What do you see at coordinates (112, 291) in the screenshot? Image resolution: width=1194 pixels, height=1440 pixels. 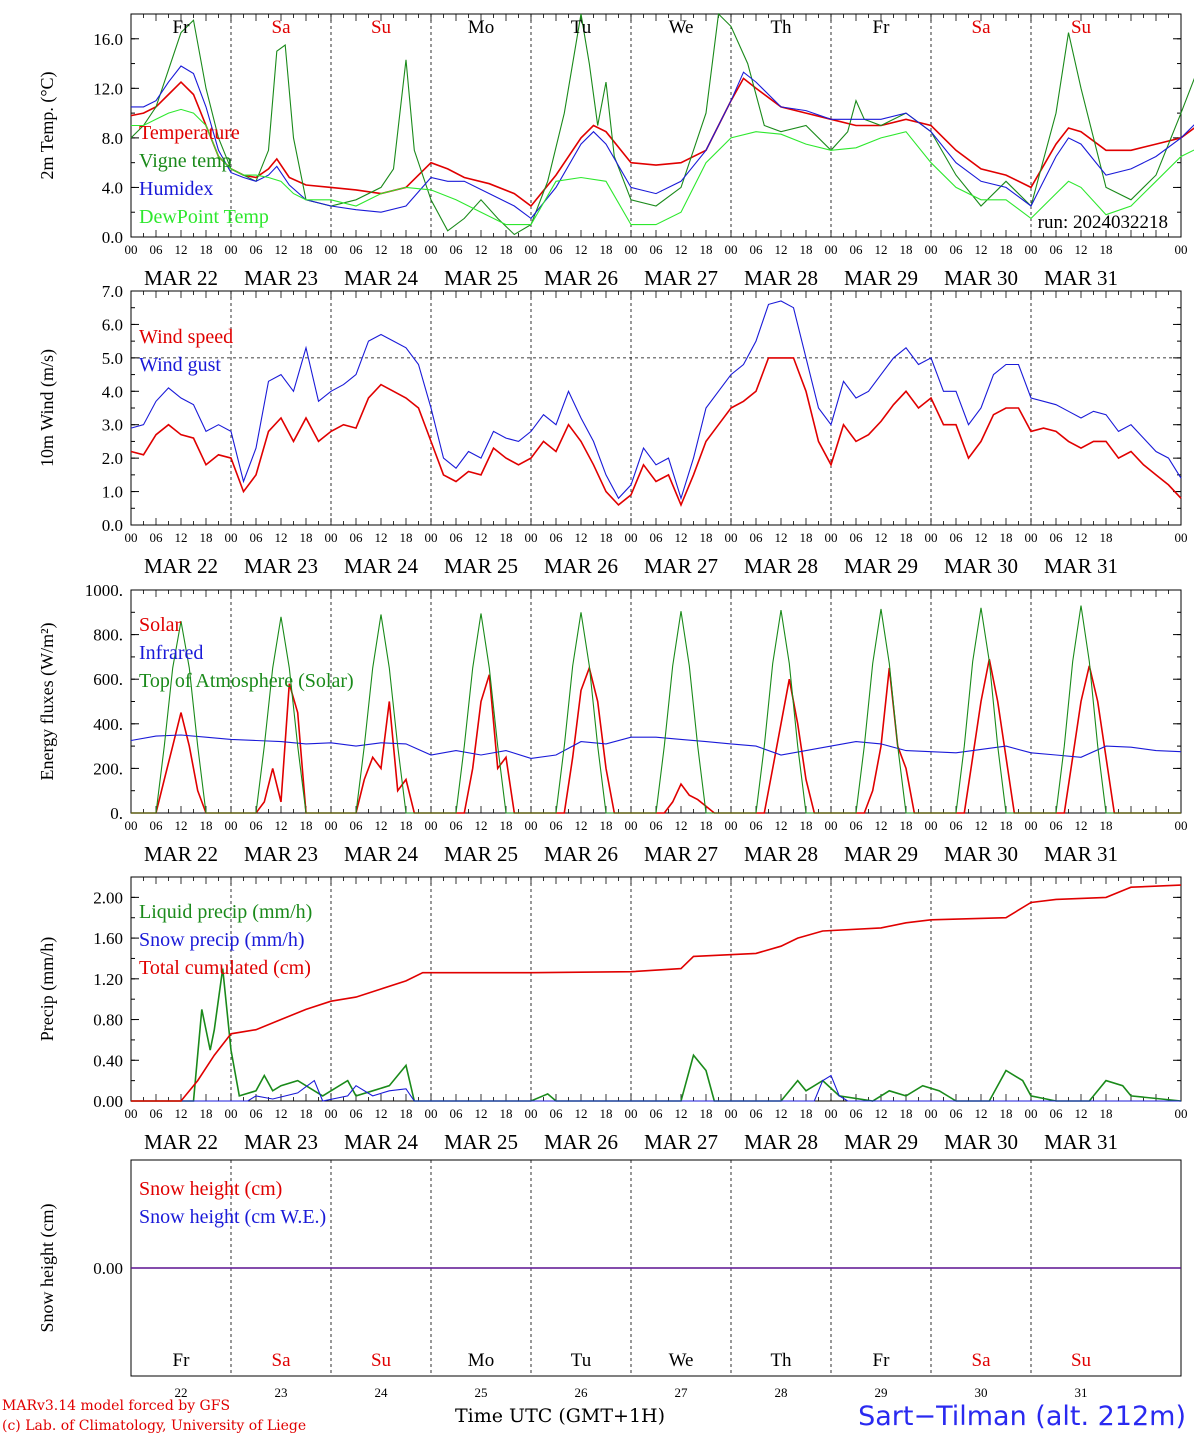 I see `y-tick-label: 7.0` at bounding box center [112, 291].